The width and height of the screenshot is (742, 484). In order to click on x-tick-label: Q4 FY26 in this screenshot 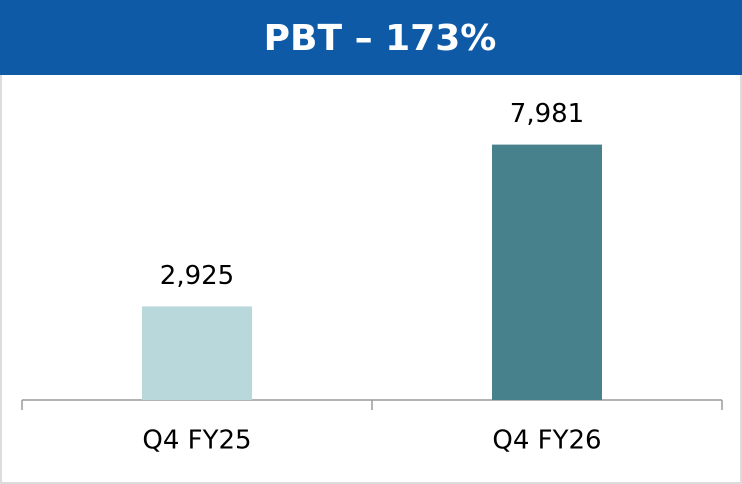, I will do `click(546, 441)`.